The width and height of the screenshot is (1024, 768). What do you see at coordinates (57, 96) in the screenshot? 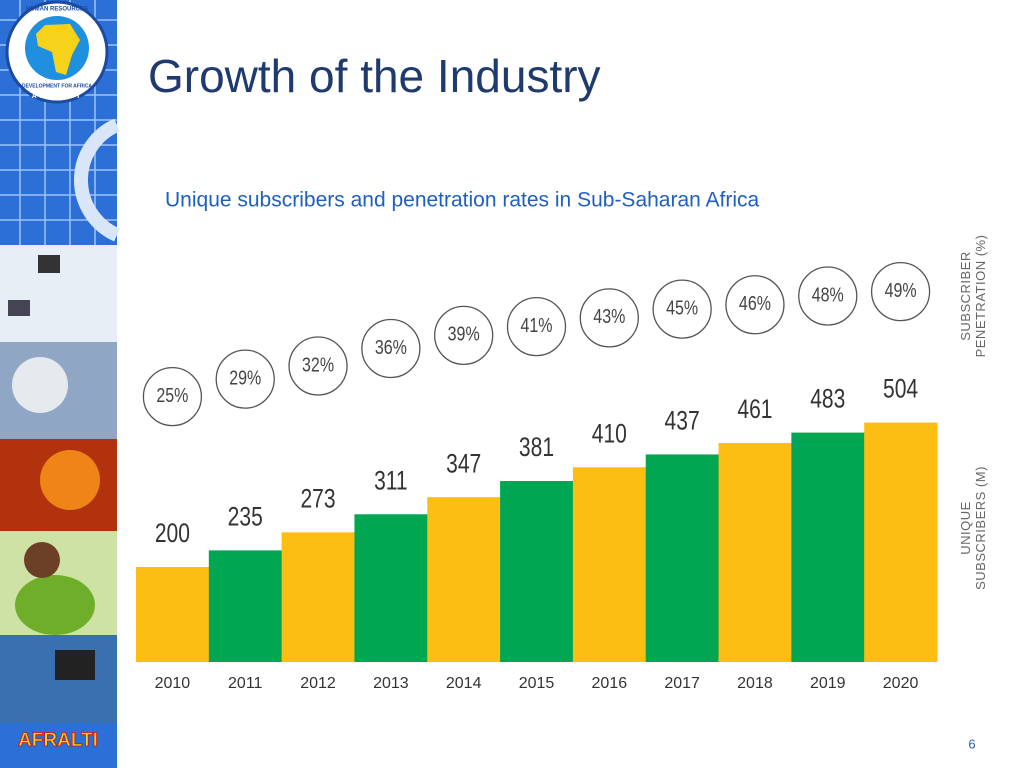
I see `logo-ring-name: AFRALTI` at bounding box center [57, 96].